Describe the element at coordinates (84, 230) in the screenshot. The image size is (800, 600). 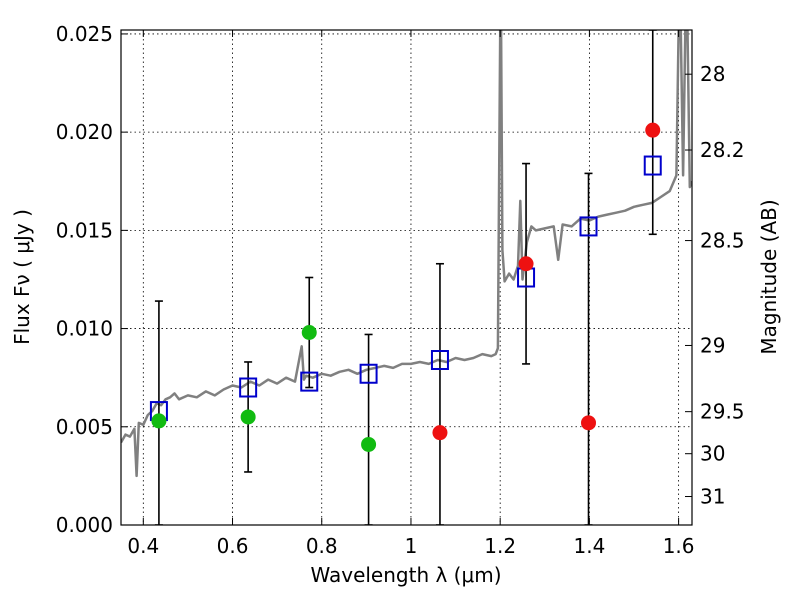
I see `y-tick-label: 0.015` at that location.